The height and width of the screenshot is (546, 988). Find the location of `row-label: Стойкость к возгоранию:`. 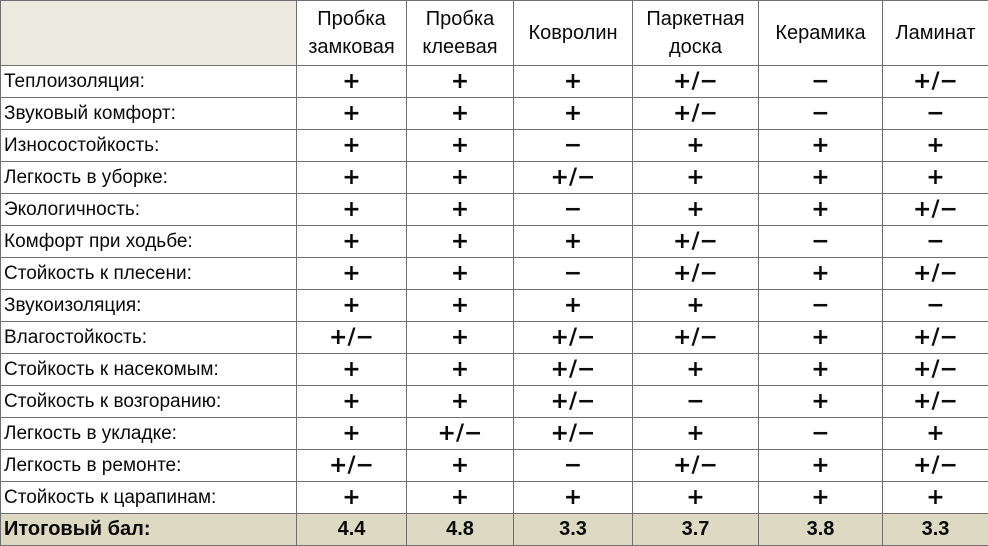

row-label: Стойкость к возгоранию: is located at coordinates (149, 402).